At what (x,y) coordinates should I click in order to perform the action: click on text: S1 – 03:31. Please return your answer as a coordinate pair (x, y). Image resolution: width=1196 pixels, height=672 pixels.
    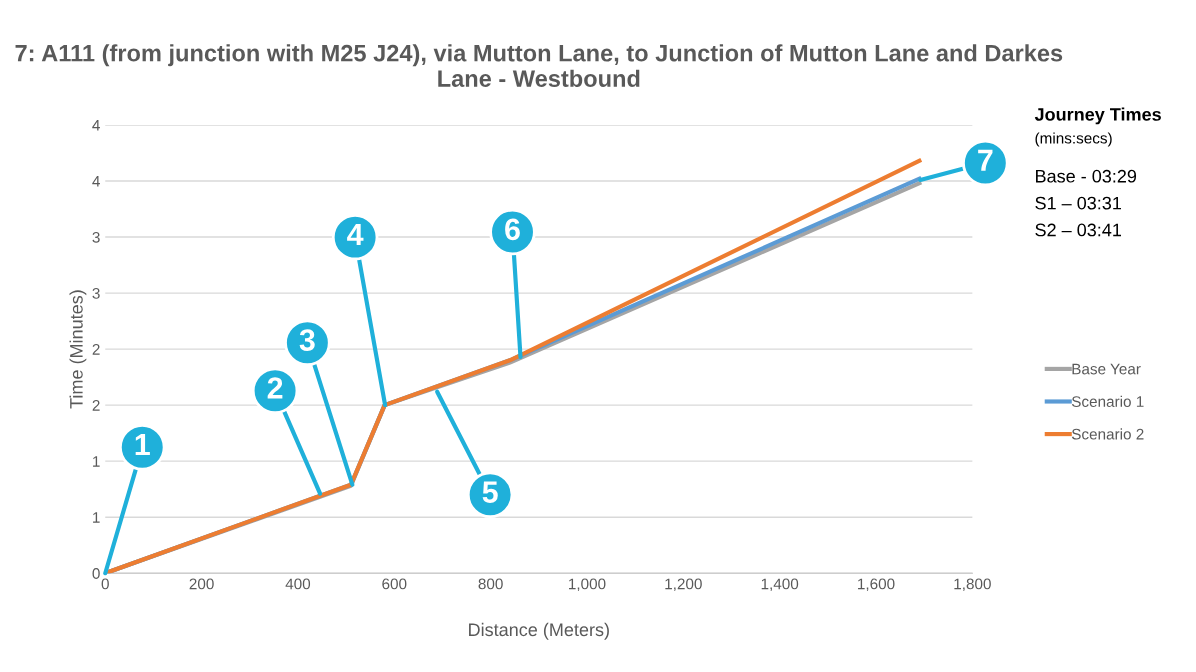
    Looking at the image, I should click on (1078, 203).